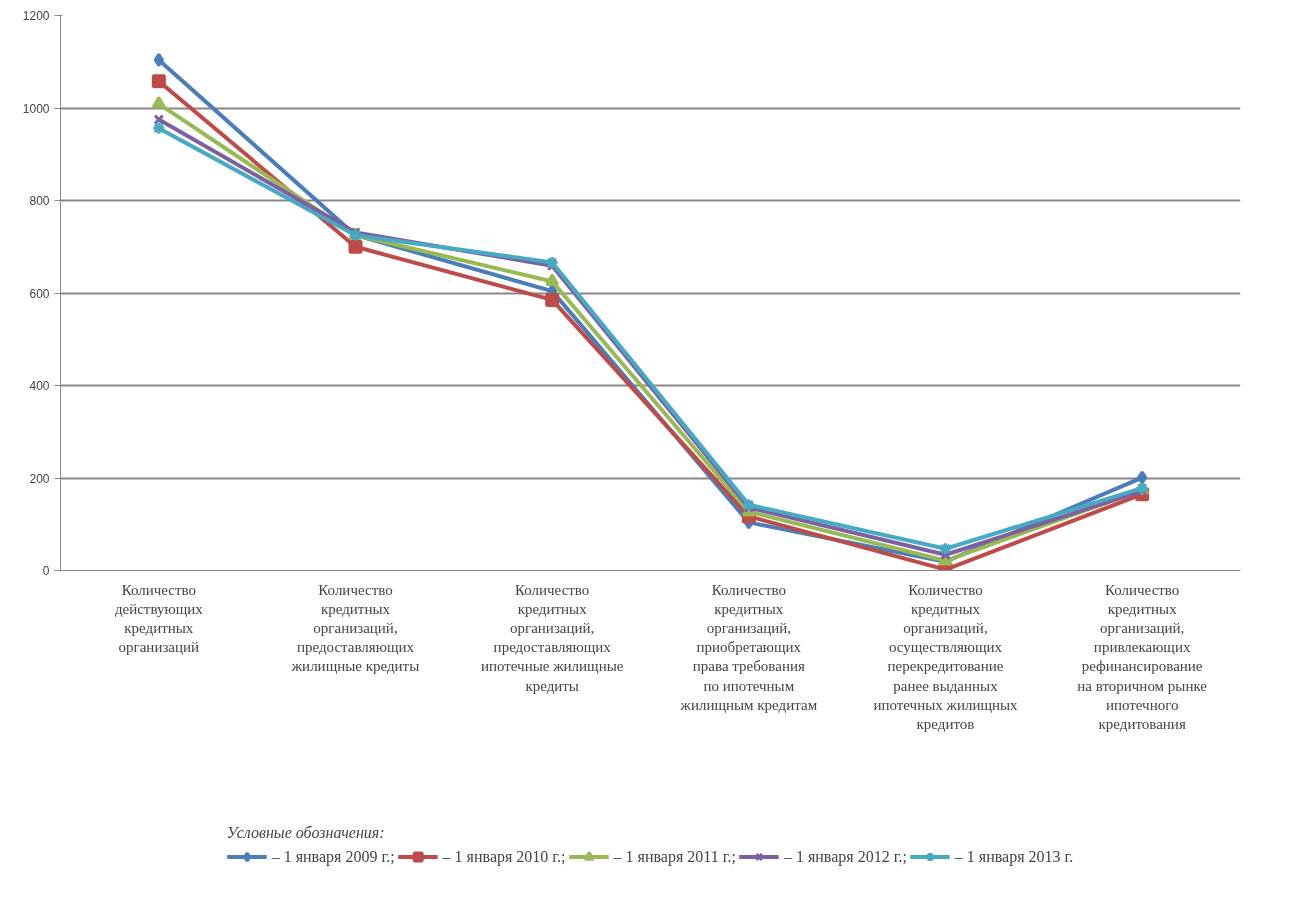  Describe the element at coordinates (39, 386) in the screenshot. I see `y-tick-label: 400` at that location.